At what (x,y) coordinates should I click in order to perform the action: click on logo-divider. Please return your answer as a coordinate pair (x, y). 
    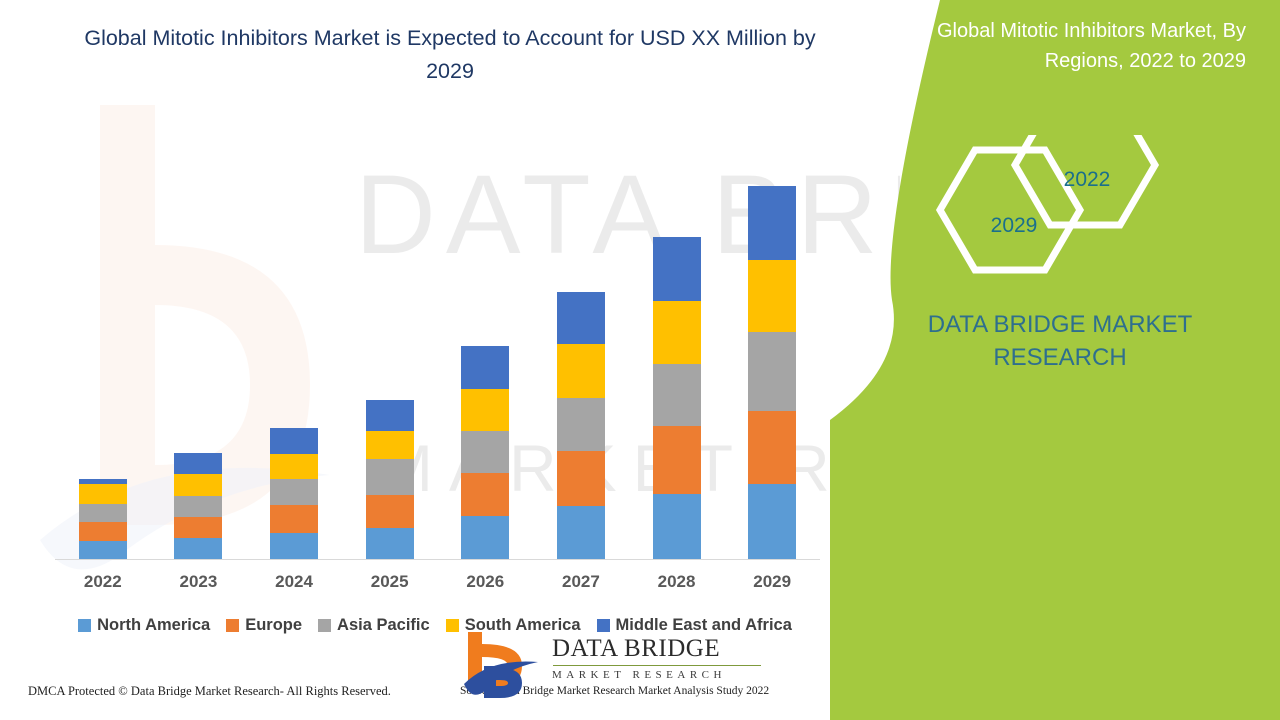
    Looking at the image, I should click on (657, 665).